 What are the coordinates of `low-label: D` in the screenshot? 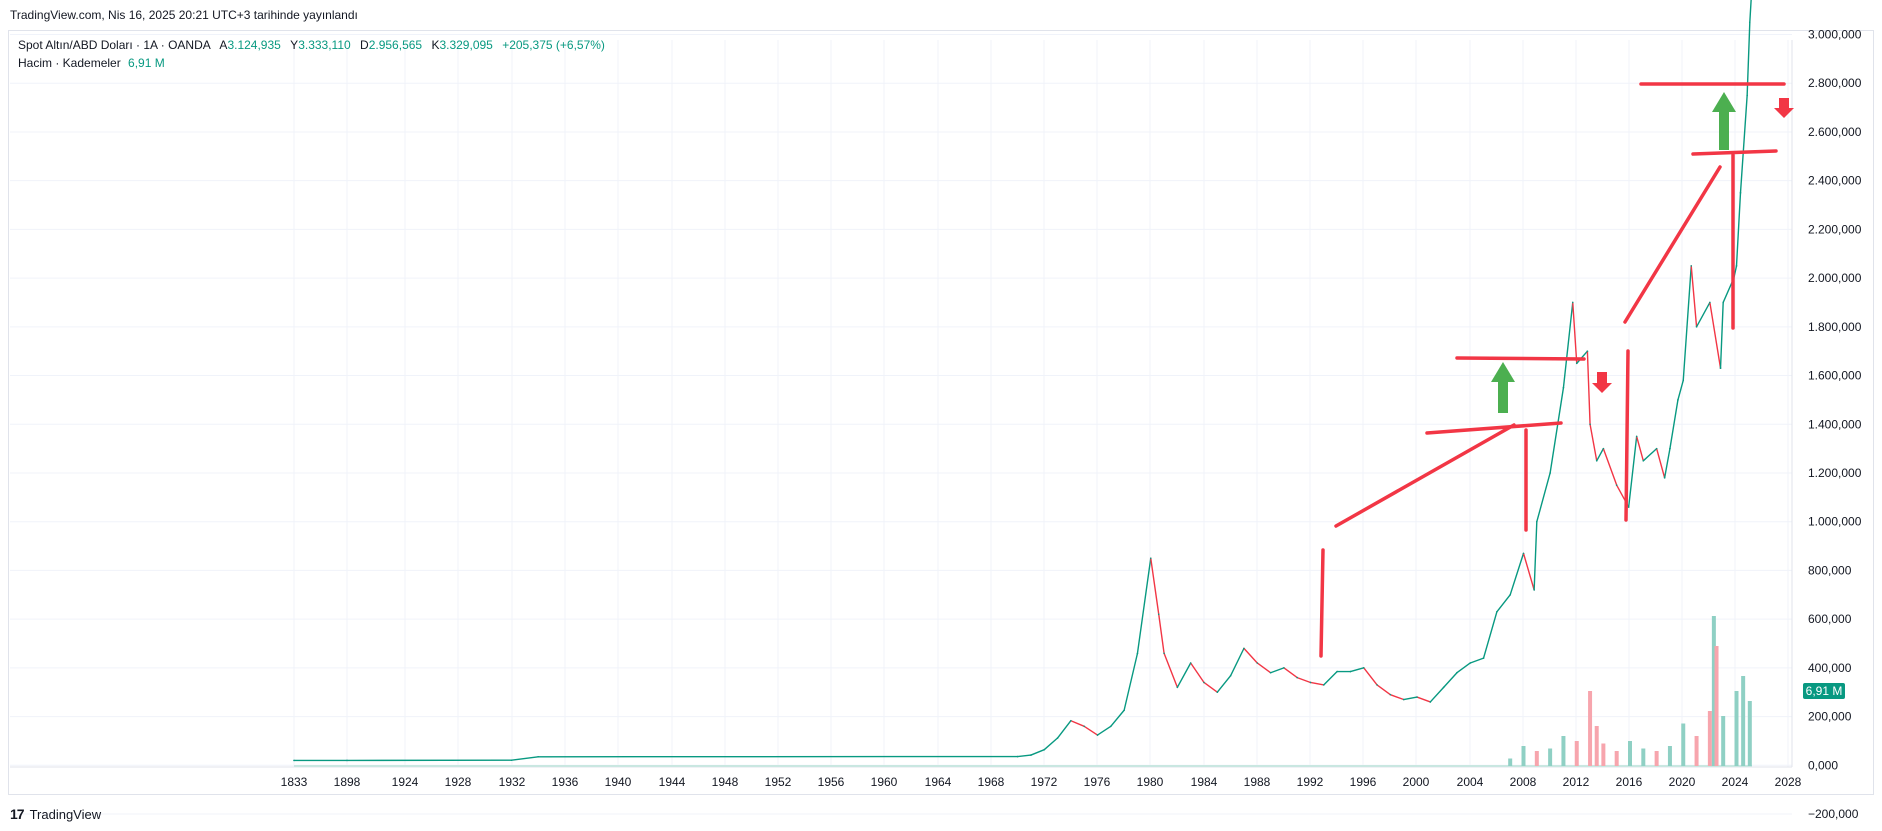 It's located at (364, 45).